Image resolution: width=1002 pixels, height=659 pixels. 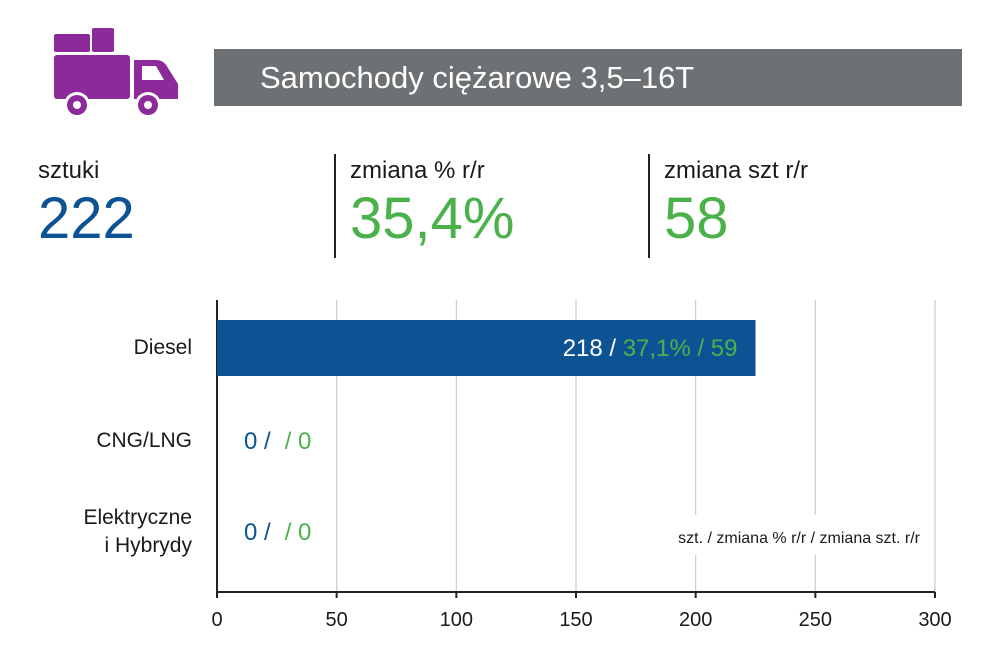 I want to click on stat-units-label: sztuki, so click(x=69, y=170).